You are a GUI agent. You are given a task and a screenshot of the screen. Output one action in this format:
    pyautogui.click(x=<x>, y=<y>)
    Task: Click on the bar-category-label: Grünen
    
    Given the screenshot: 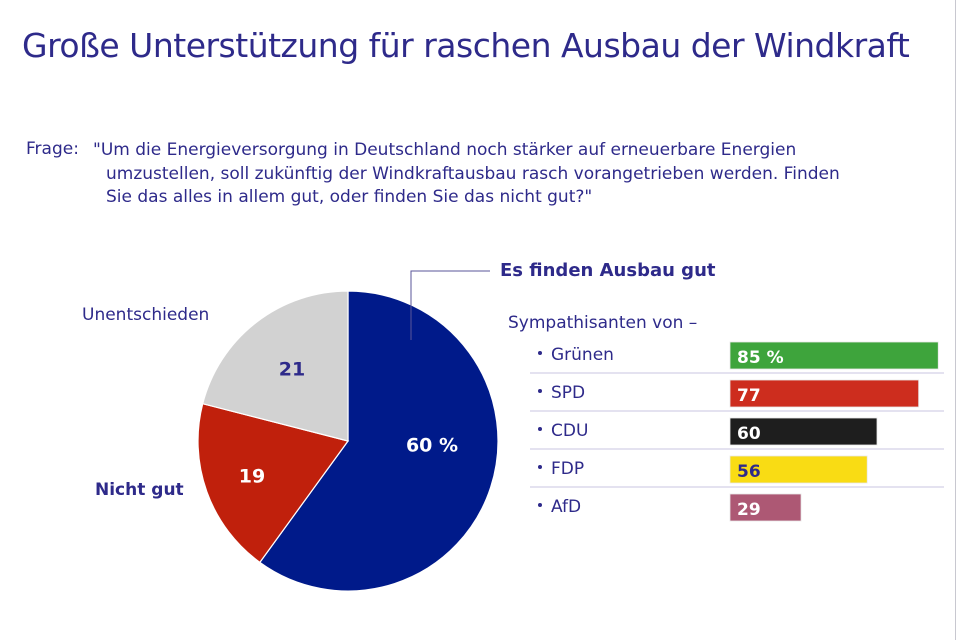 What is the action you would take?
    pyautogui.click(x=582, y=355)
    